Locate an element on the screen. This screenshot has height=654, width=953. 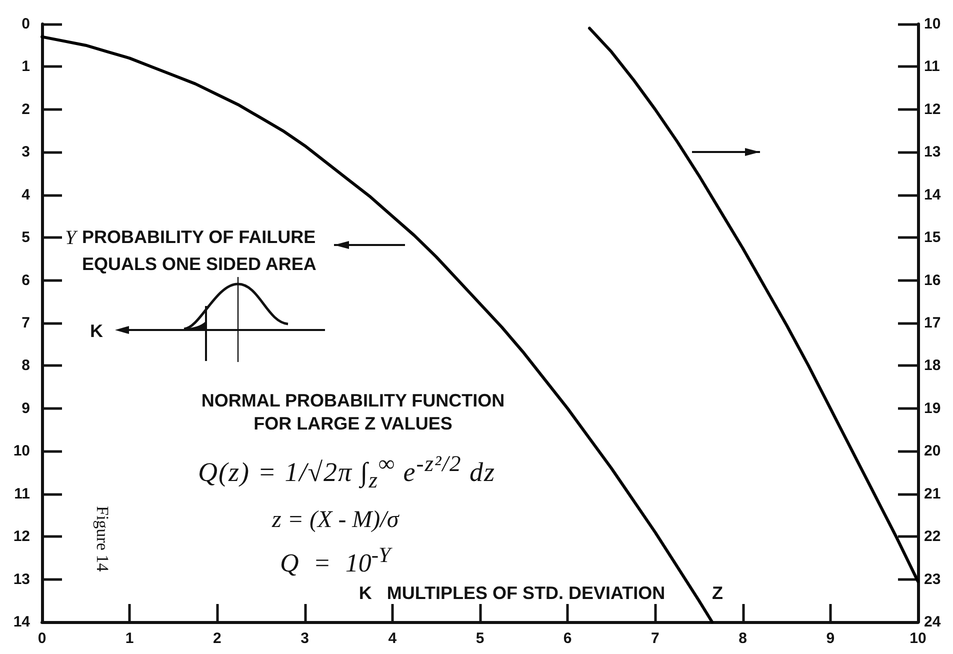
y2-tick-label: 11 is located at coordinates (932, 67).